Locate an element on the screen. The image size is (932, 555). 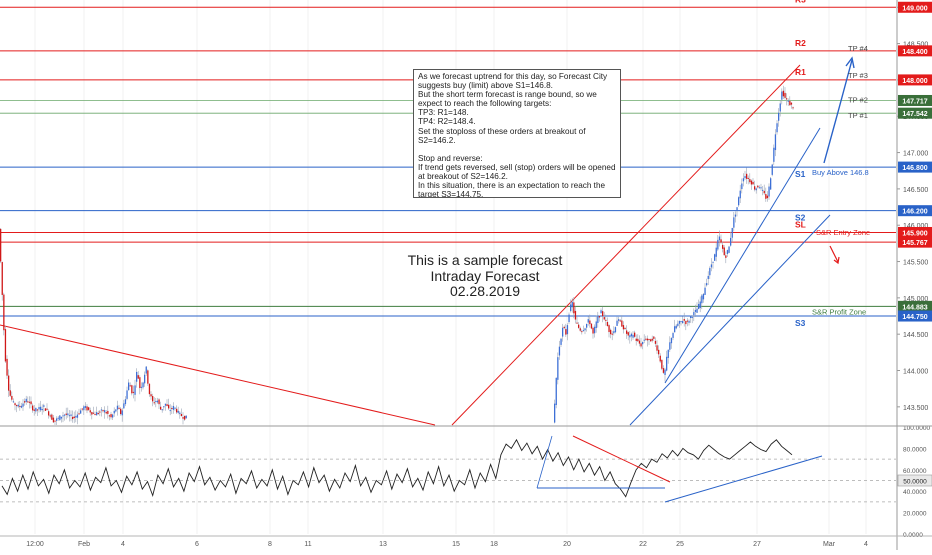
y-tick-label: 145.500 is located at coordinates (915, 263).